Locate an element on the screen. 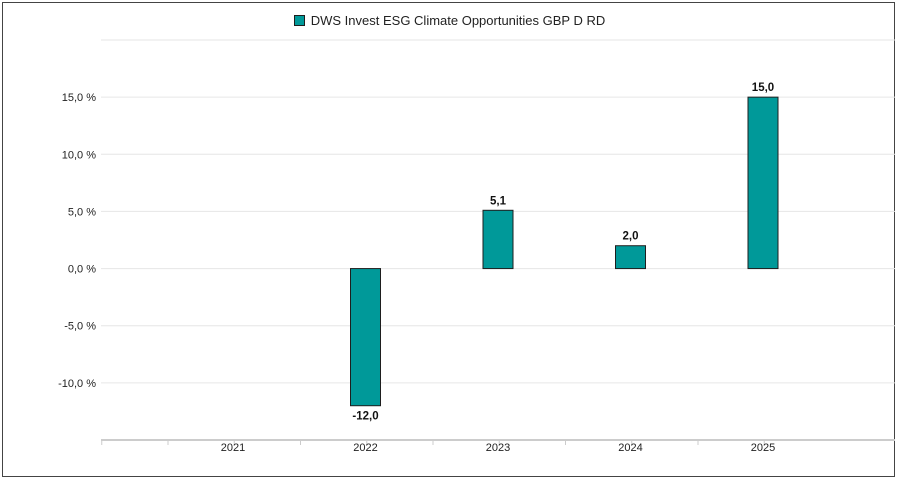 This screenshot has width=899, height=481. x-tick-label: 2022 is located at coordinates (365, 448).